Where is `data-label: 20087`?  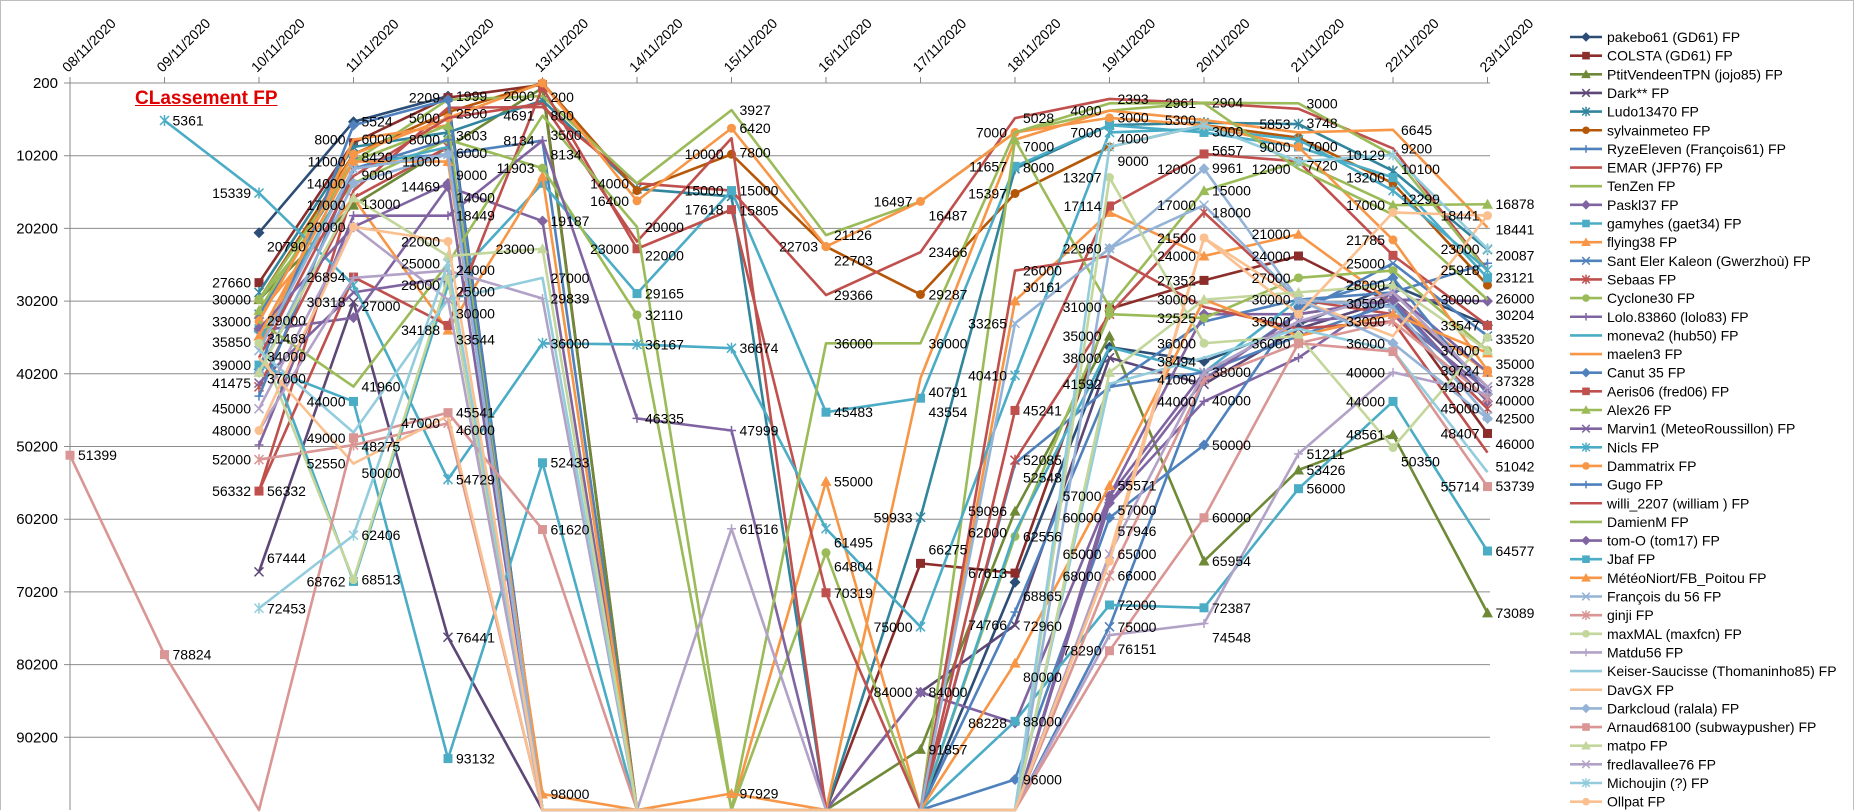
data-label: 20087 is located at coordinates (1515, 256).